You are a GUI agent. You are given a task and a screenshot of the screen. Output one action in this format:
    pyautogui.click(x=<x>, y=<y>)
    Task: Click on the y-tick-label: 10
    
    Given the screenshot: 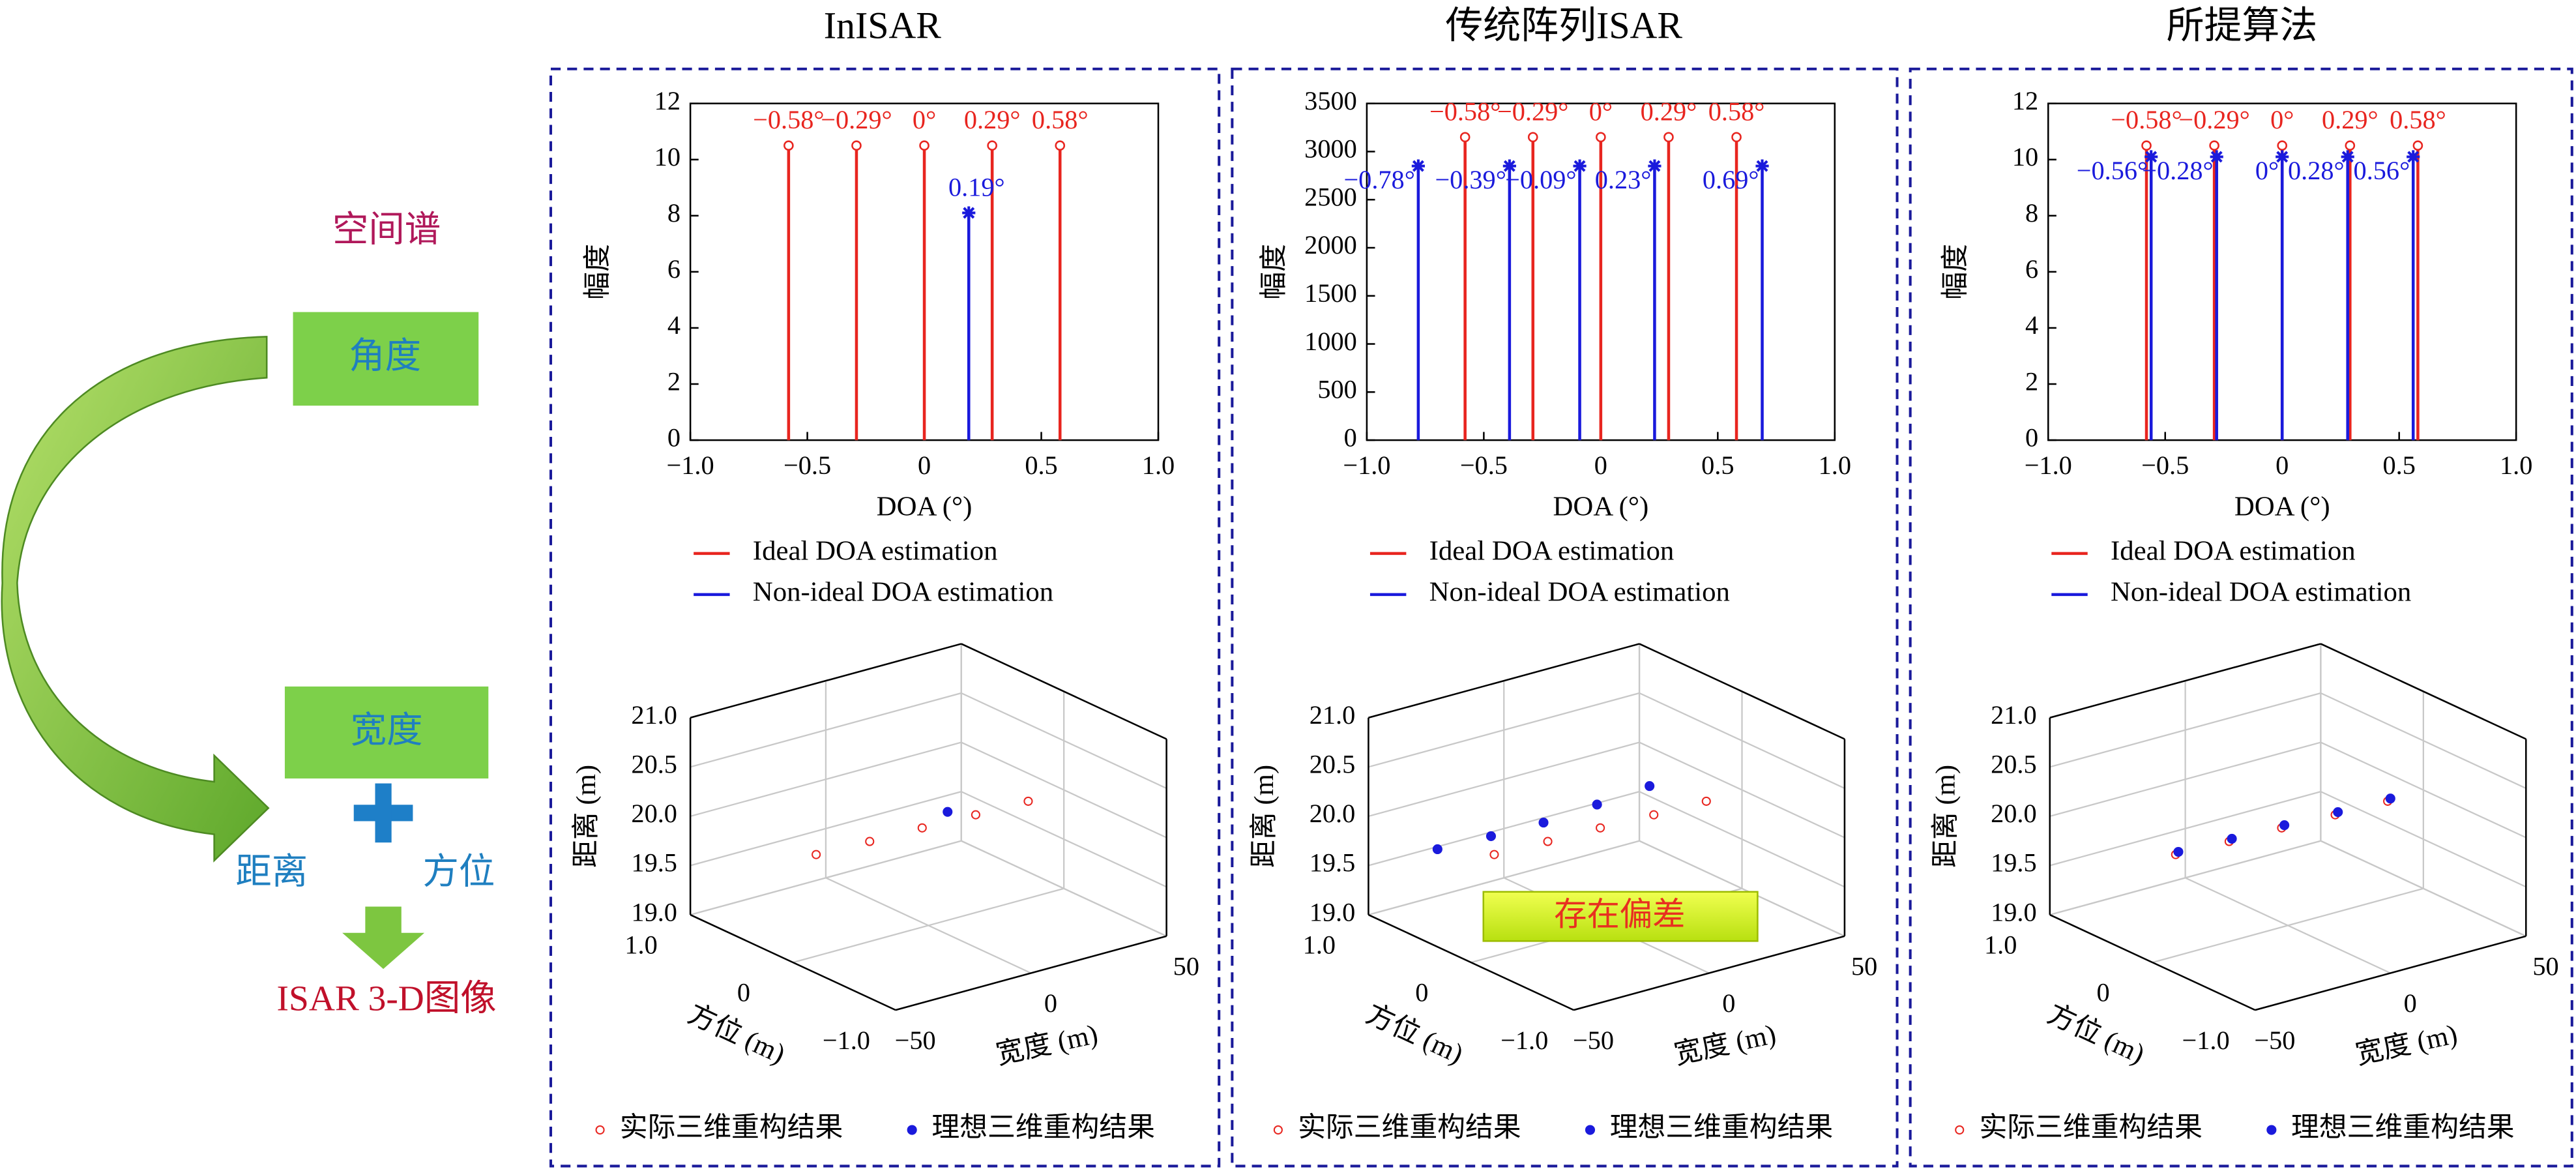 What is the action you would take?
    pyautogui.click(x=2025, y=156)
    